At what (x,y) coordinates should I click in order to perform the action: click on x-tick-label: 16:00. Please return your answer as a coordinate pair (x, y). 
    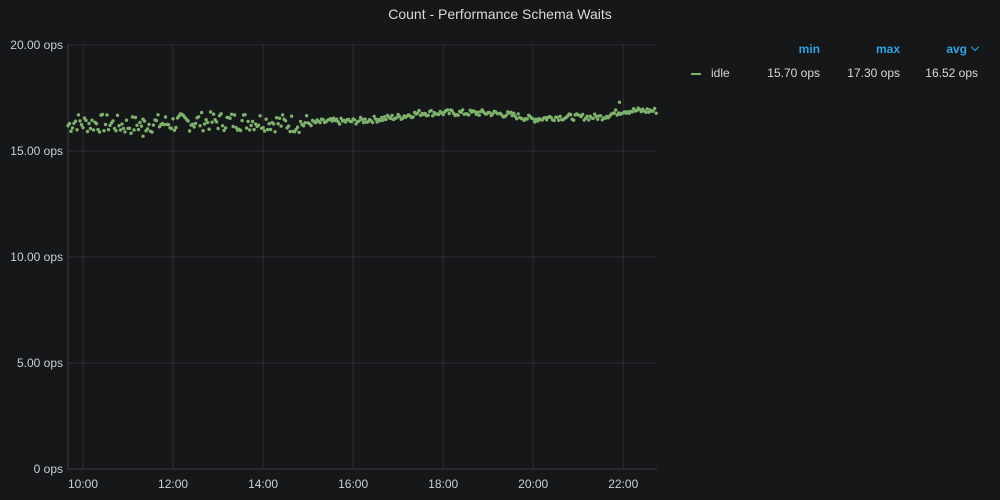
    Looking at the image, I should click on (353, 484).